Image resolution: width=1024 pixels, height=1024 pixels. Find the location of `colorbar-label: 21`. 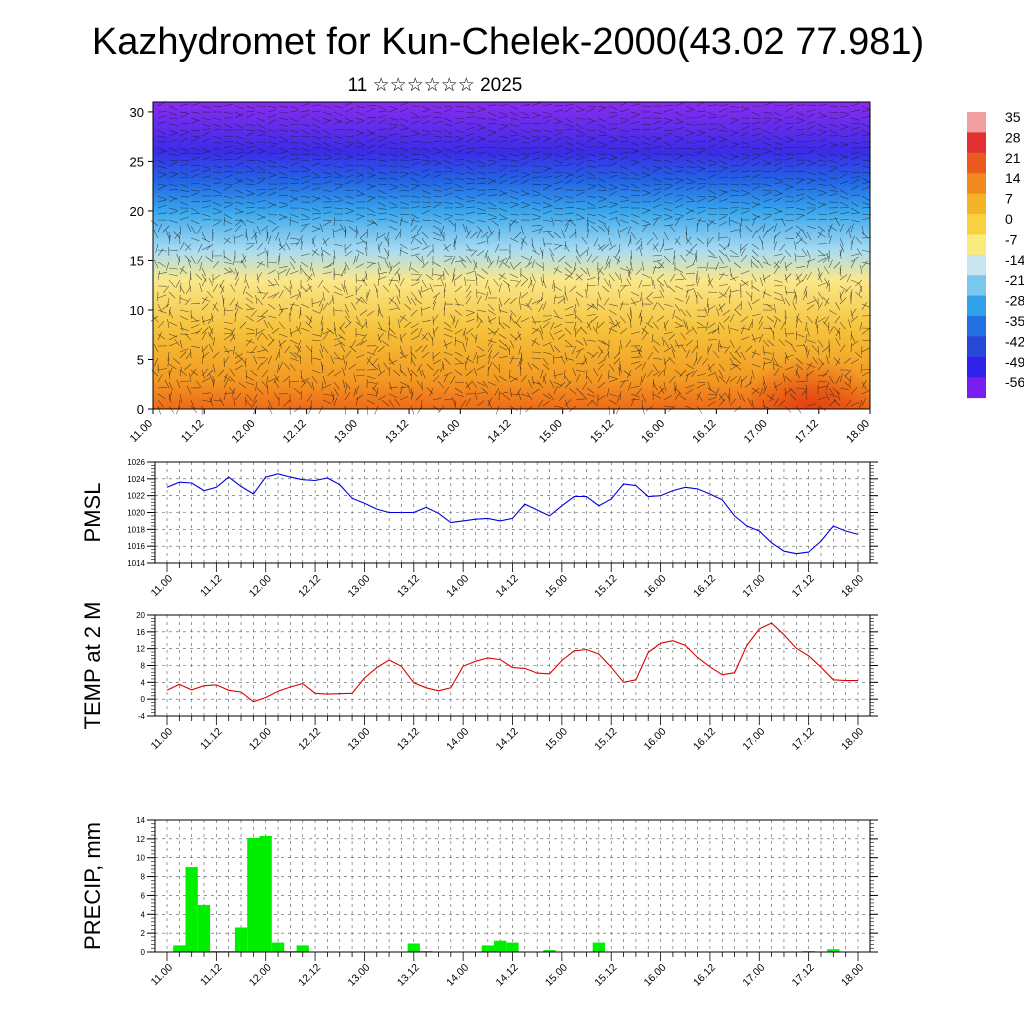

colorbar-label: 21 is located at coordinates (1013, 158).